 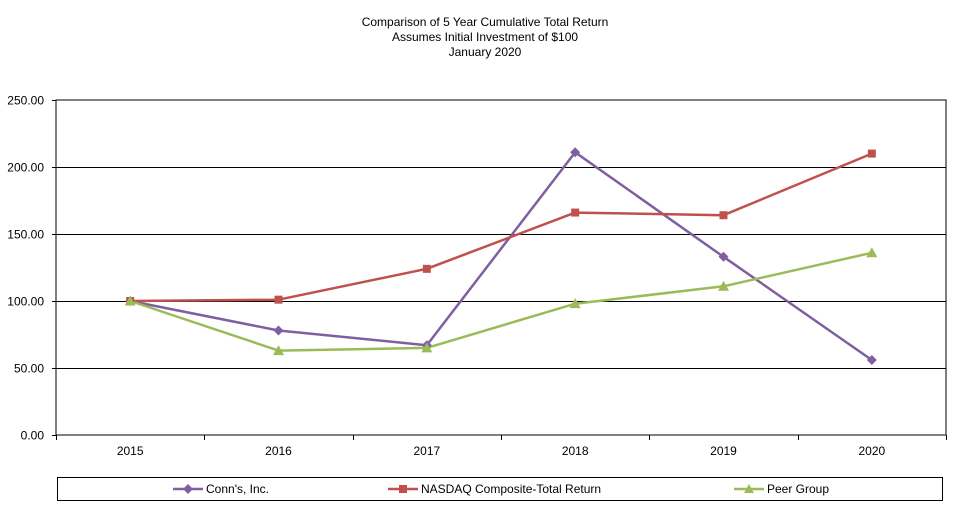 I want to click on x-tick-label-2019: 2019, so click(x=723, y=451).